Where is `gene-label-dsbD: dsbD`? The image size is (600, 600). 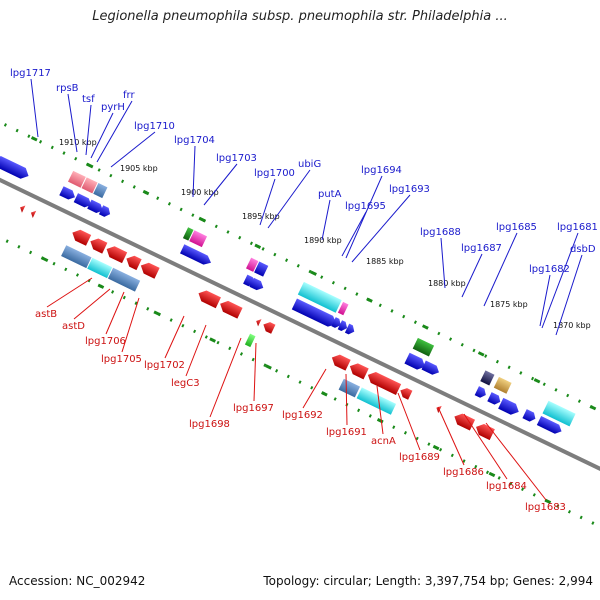 gene-label-dsbD: dsbD is located at coordinates (583, 249).